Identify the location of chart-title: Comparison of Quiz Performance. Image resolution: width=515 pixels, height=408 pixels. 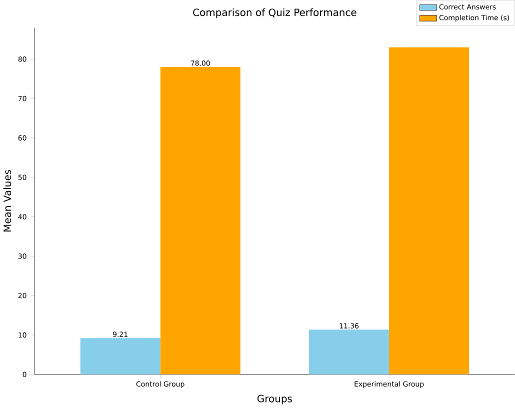
(274, 13).